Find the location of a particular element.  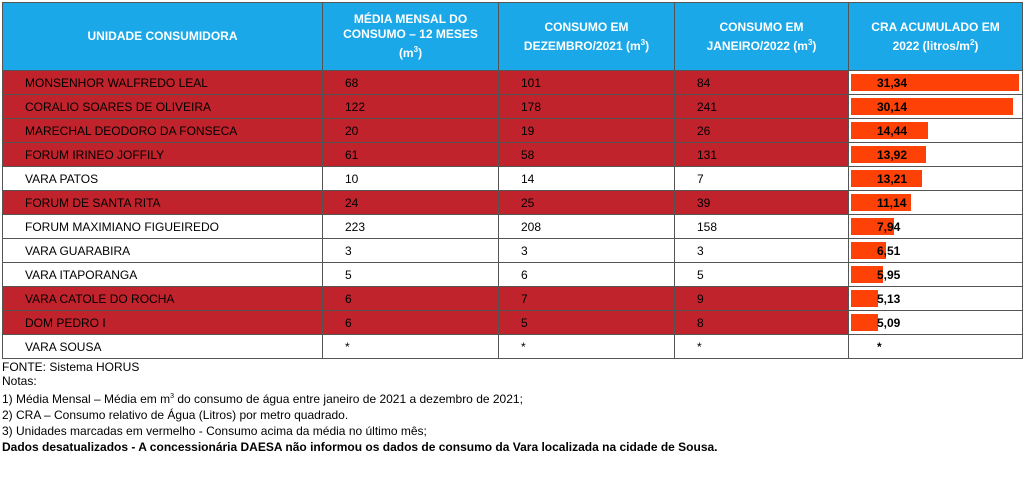

cell-dec: 208 is located at coordinates (586, 226).